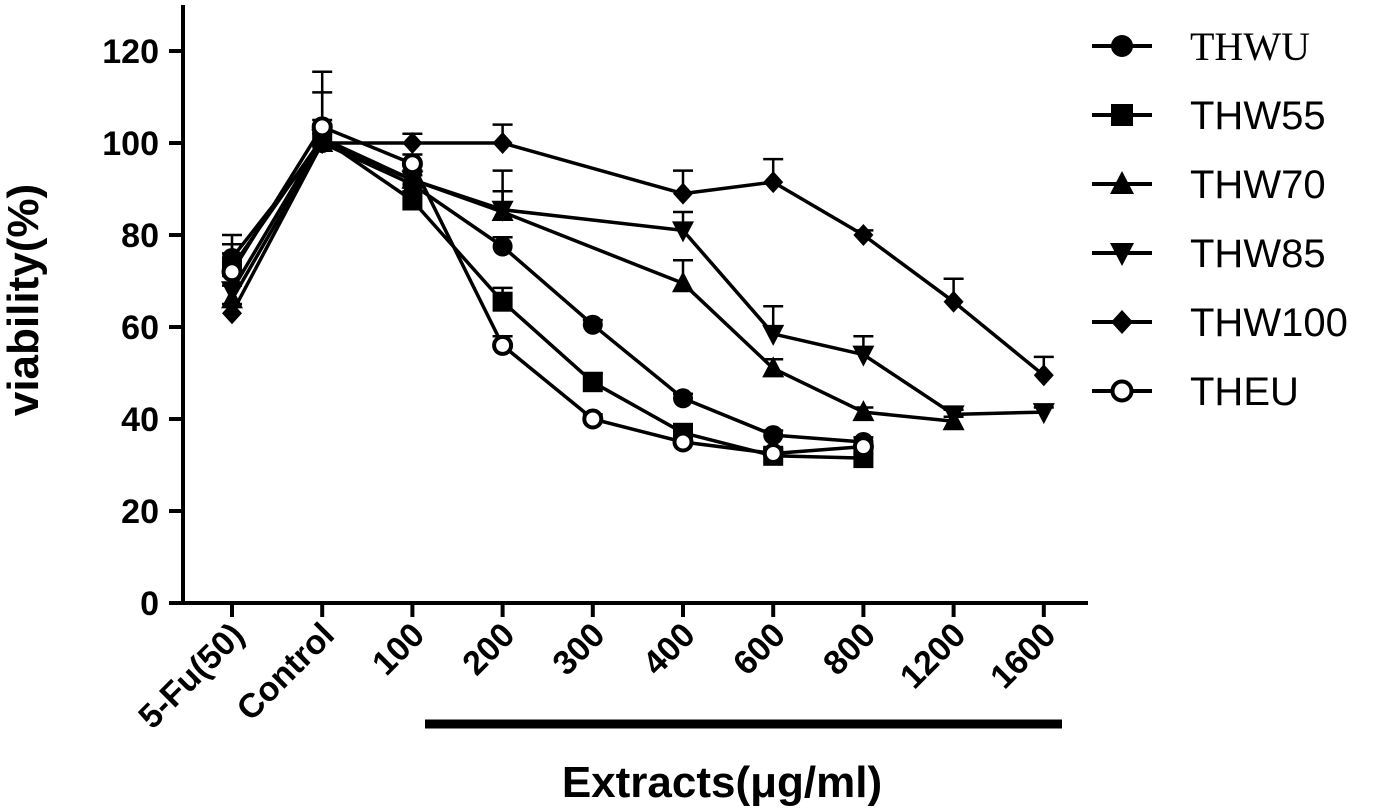  What do you see at coordinates (140, 328) in the screenshot?
I see `y-tick-label: 60` at bounding box center [140, 328].